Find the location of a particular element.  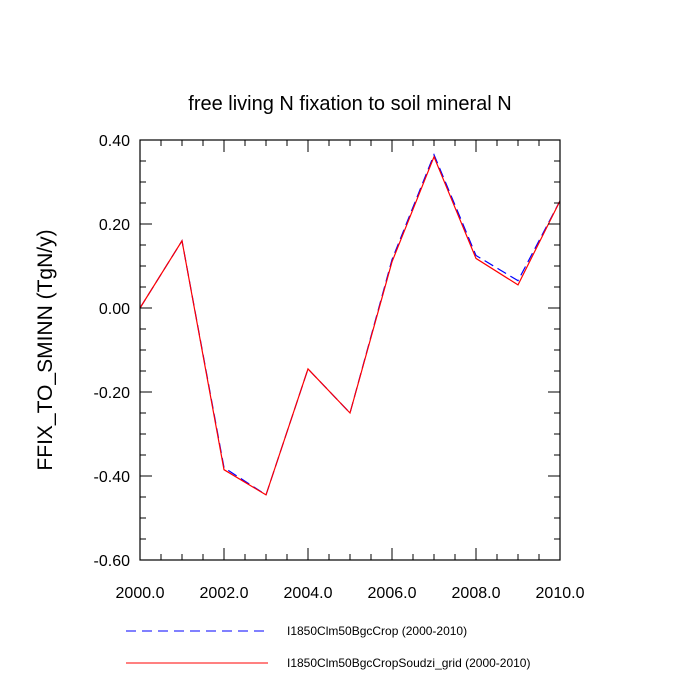

y-tick-label: 0.20 is located at coordinates (114, 225).